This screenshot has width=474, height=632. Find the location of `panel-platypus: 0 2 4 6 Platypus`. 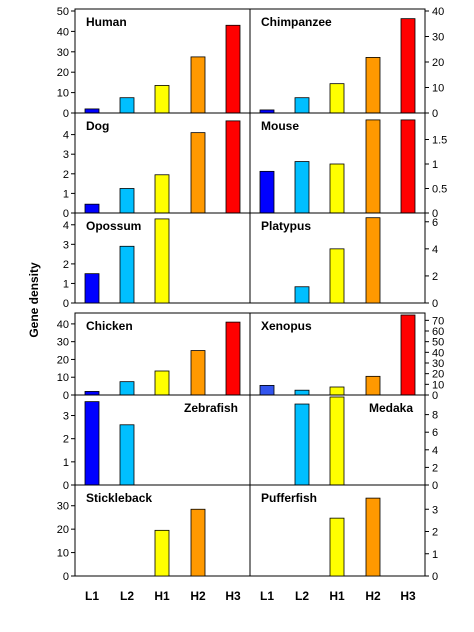

panel-platypus: 0 2 4 6 Platypus is located at coordinates (343, 261).